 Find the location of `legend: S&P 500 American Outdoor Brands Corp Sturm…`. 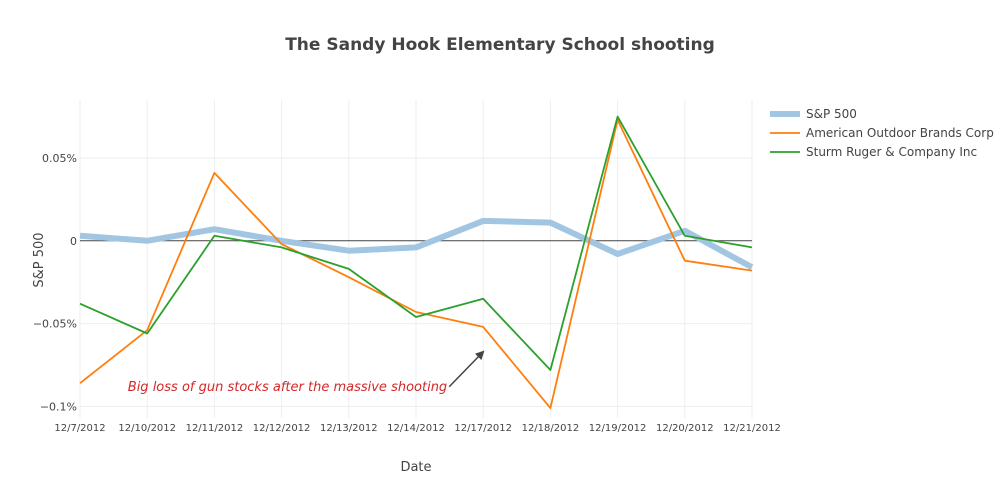

legend: S&P 500 American Outdoor Brands Corp Sturm… is located at coordinates (882, 133).